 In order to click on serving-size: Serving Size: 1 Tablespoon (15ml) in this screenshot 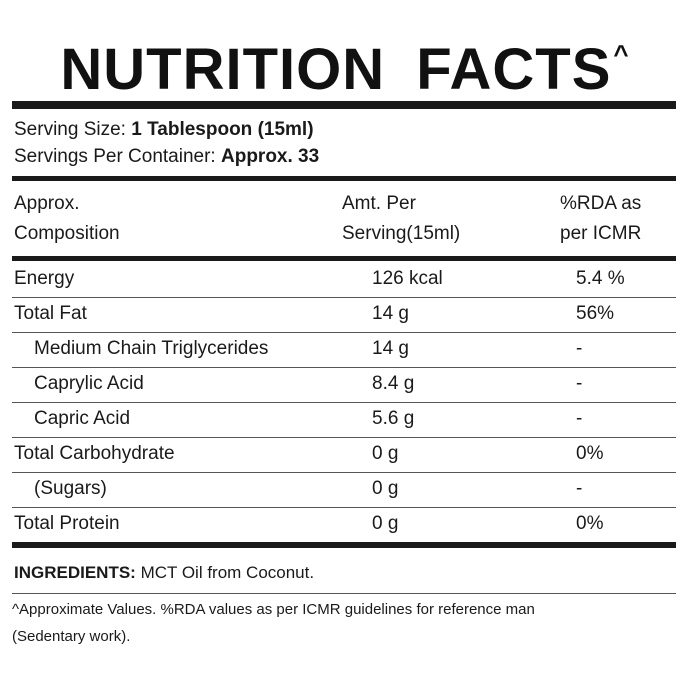, I will do `click(164, 130)`.